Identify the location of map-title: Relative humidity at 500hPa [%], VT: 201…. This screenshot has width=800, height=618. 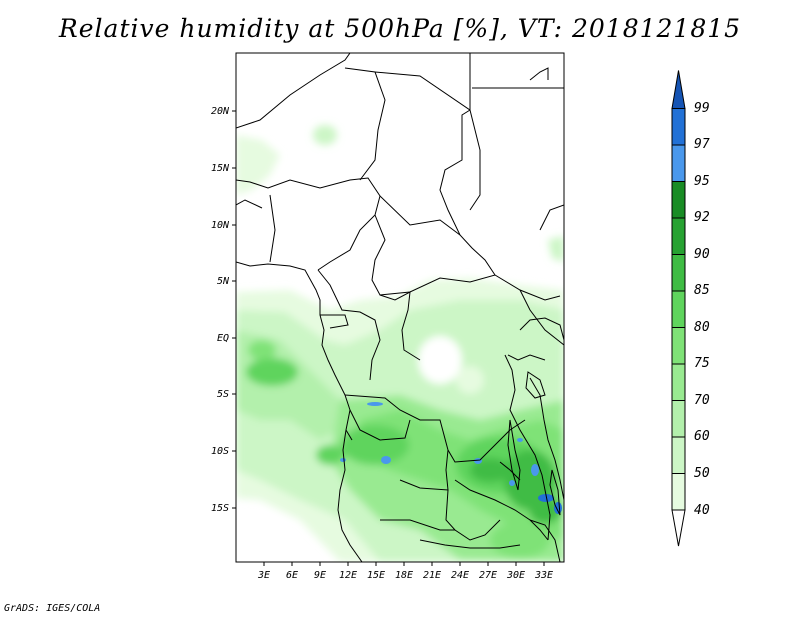
(400, 28).